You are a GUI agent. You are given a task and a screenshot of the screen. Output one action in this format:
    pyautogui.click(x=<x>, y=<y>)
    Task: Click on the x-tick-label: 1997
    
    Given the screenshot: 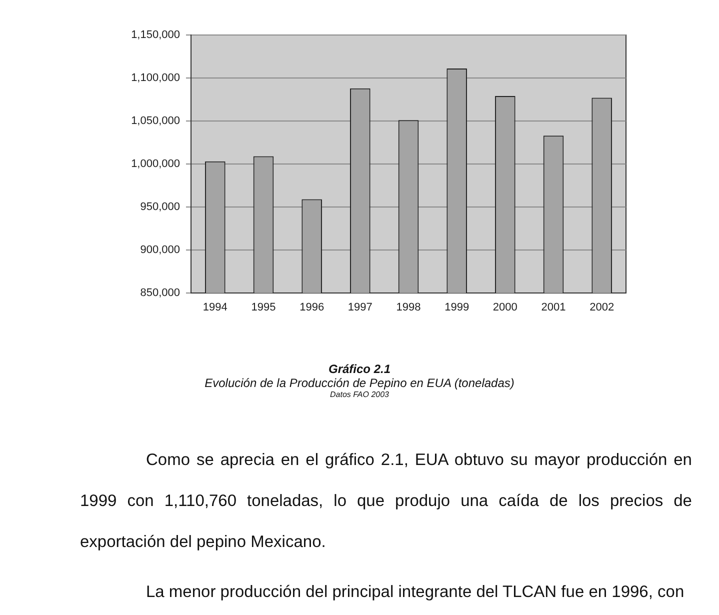 What is the action you would take?
    pyautogui.click(x=360, y=308)
    